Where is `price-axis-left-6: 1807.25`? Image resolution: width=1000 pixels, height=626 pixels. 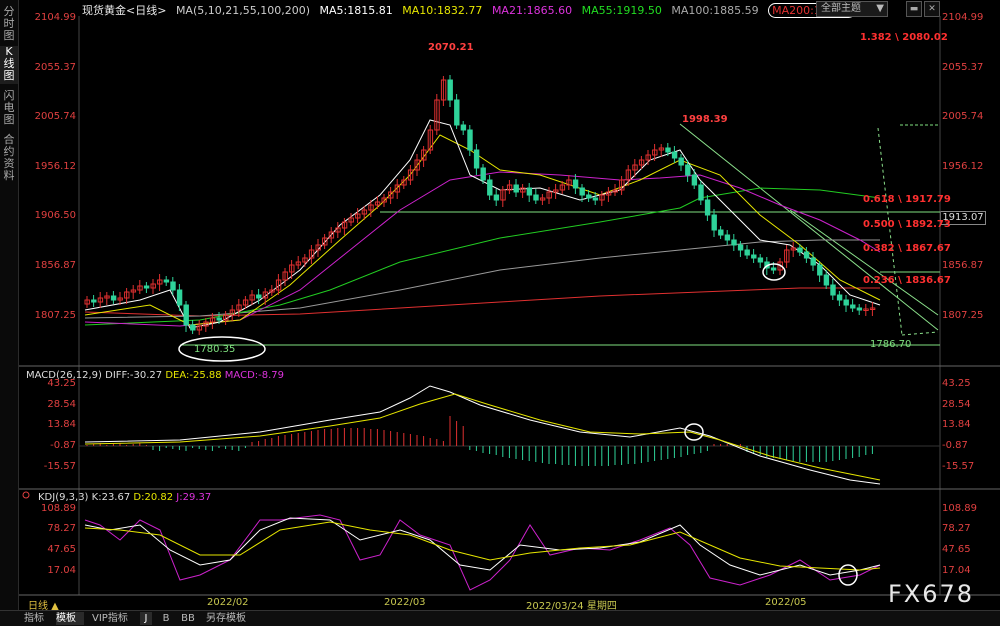
price-axis-left-6: 1807.25 is located at coordinates (55, 315).